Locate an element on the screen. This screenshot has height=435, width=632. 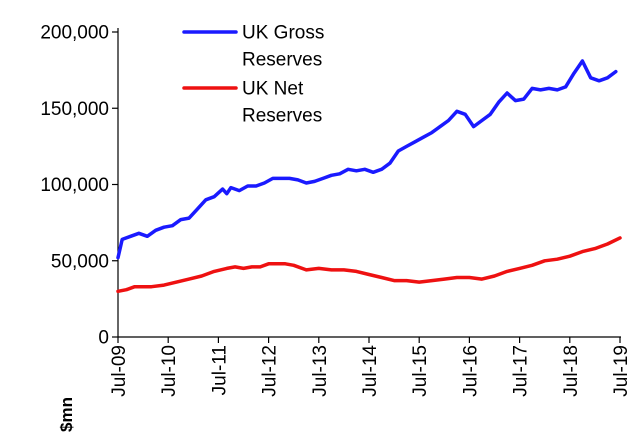
x-tick-label: Jul-10 is located at coordinates (169, 371).